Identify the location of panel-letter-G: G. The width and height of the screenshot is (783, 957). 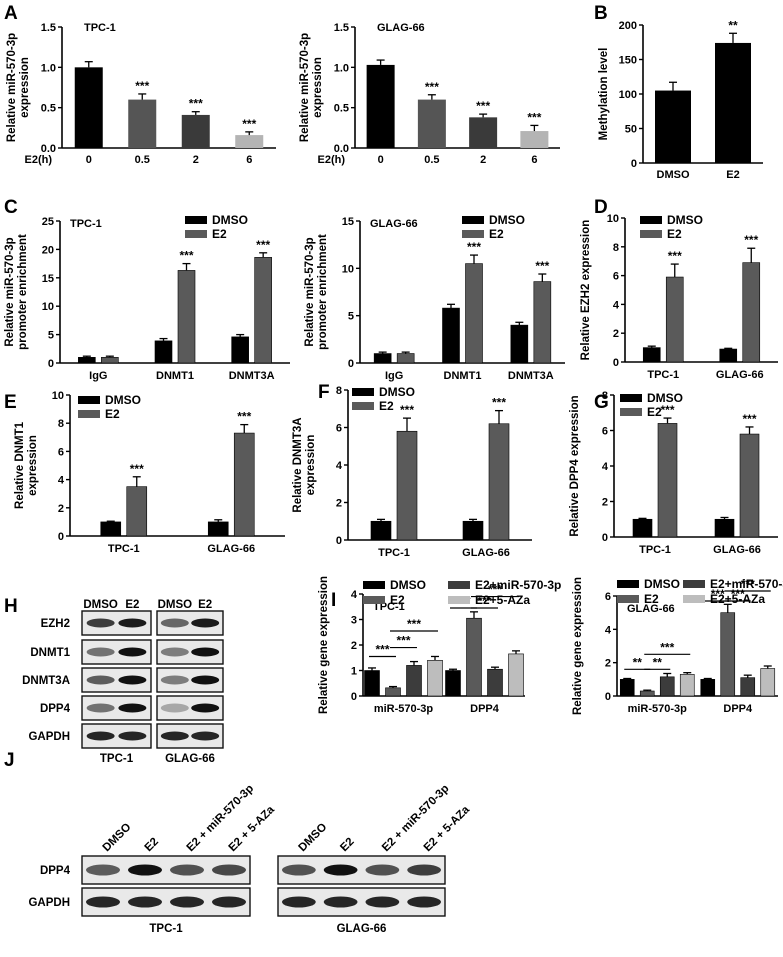
(601, 402).